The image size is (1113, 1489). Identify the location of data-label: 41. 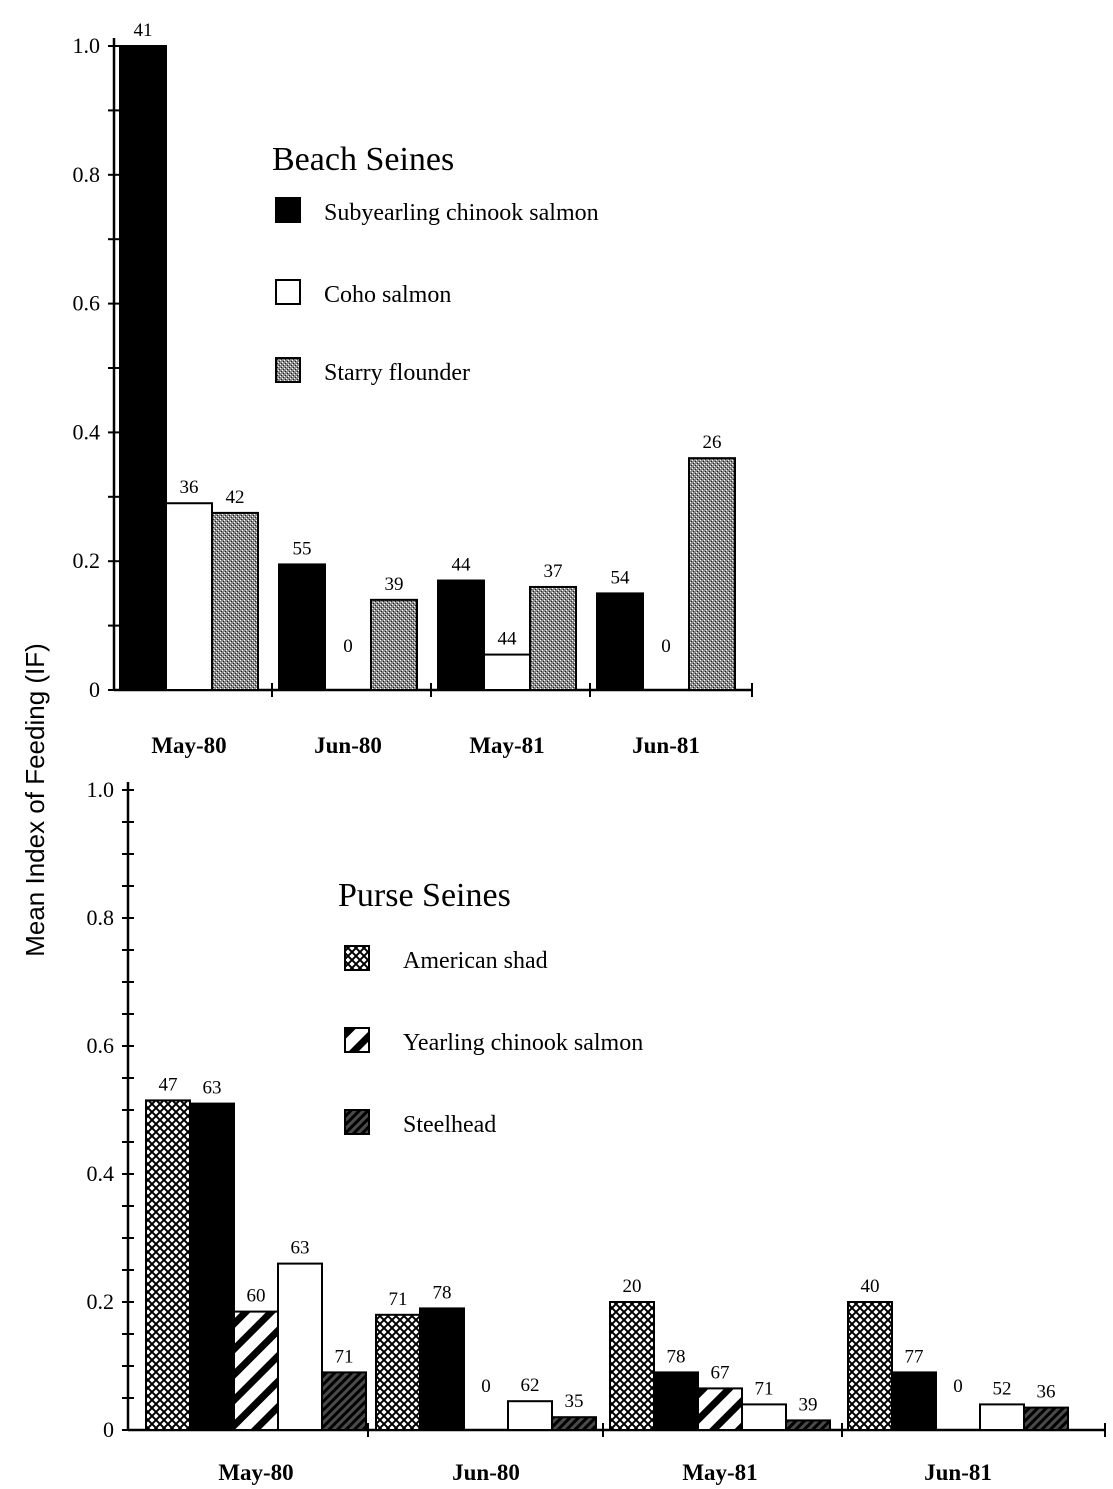
(143, 30).